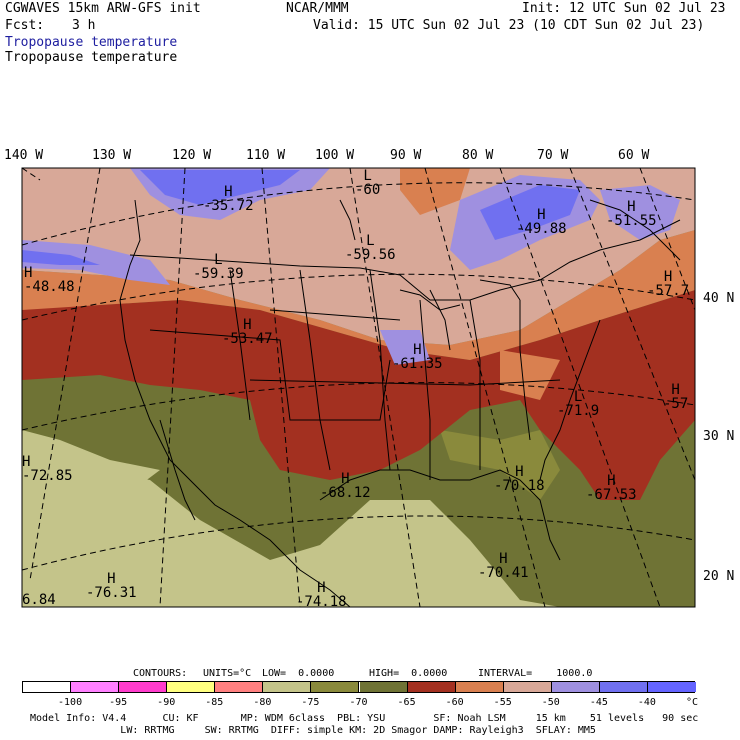  I want to click on value-label: 6.84, so click(39, 600).